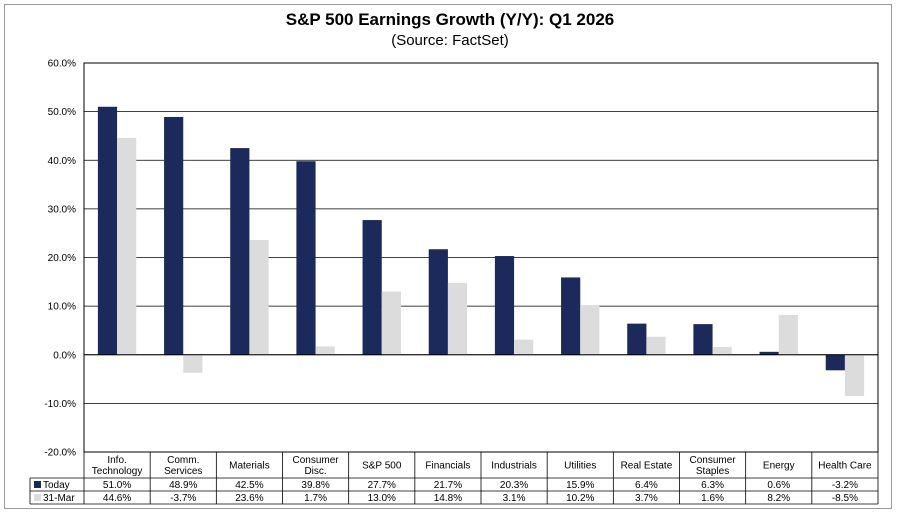 This screenshot has width=900, height=517. What do you see at coordinates (779, 466) in the screenshot?
I see `category-label: Energy` at bounding box center [779, 466].